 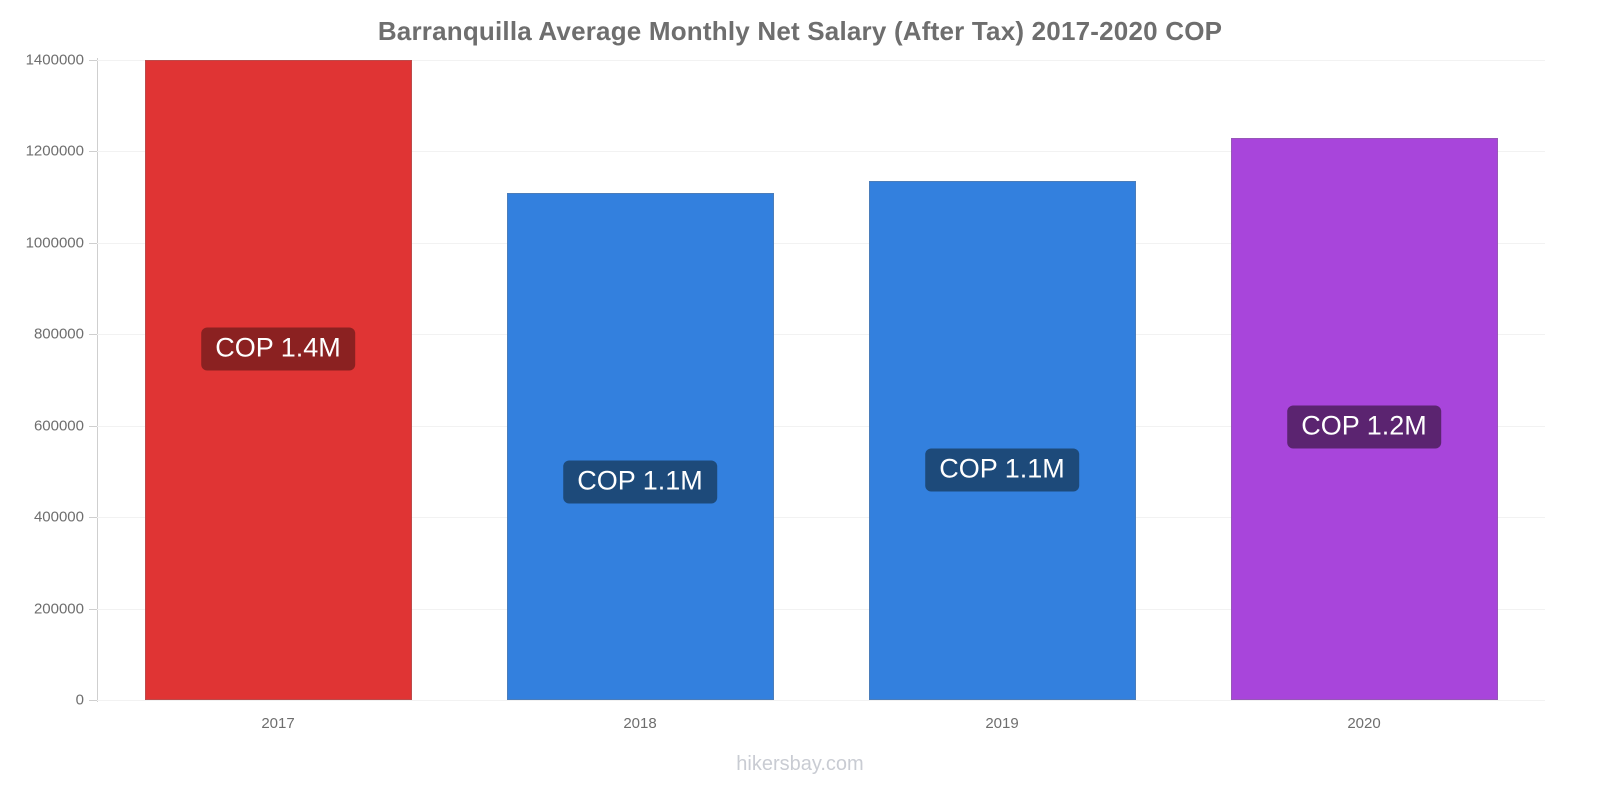 I want to click on y-tick-label: 400000, so click(x=58, y=517).